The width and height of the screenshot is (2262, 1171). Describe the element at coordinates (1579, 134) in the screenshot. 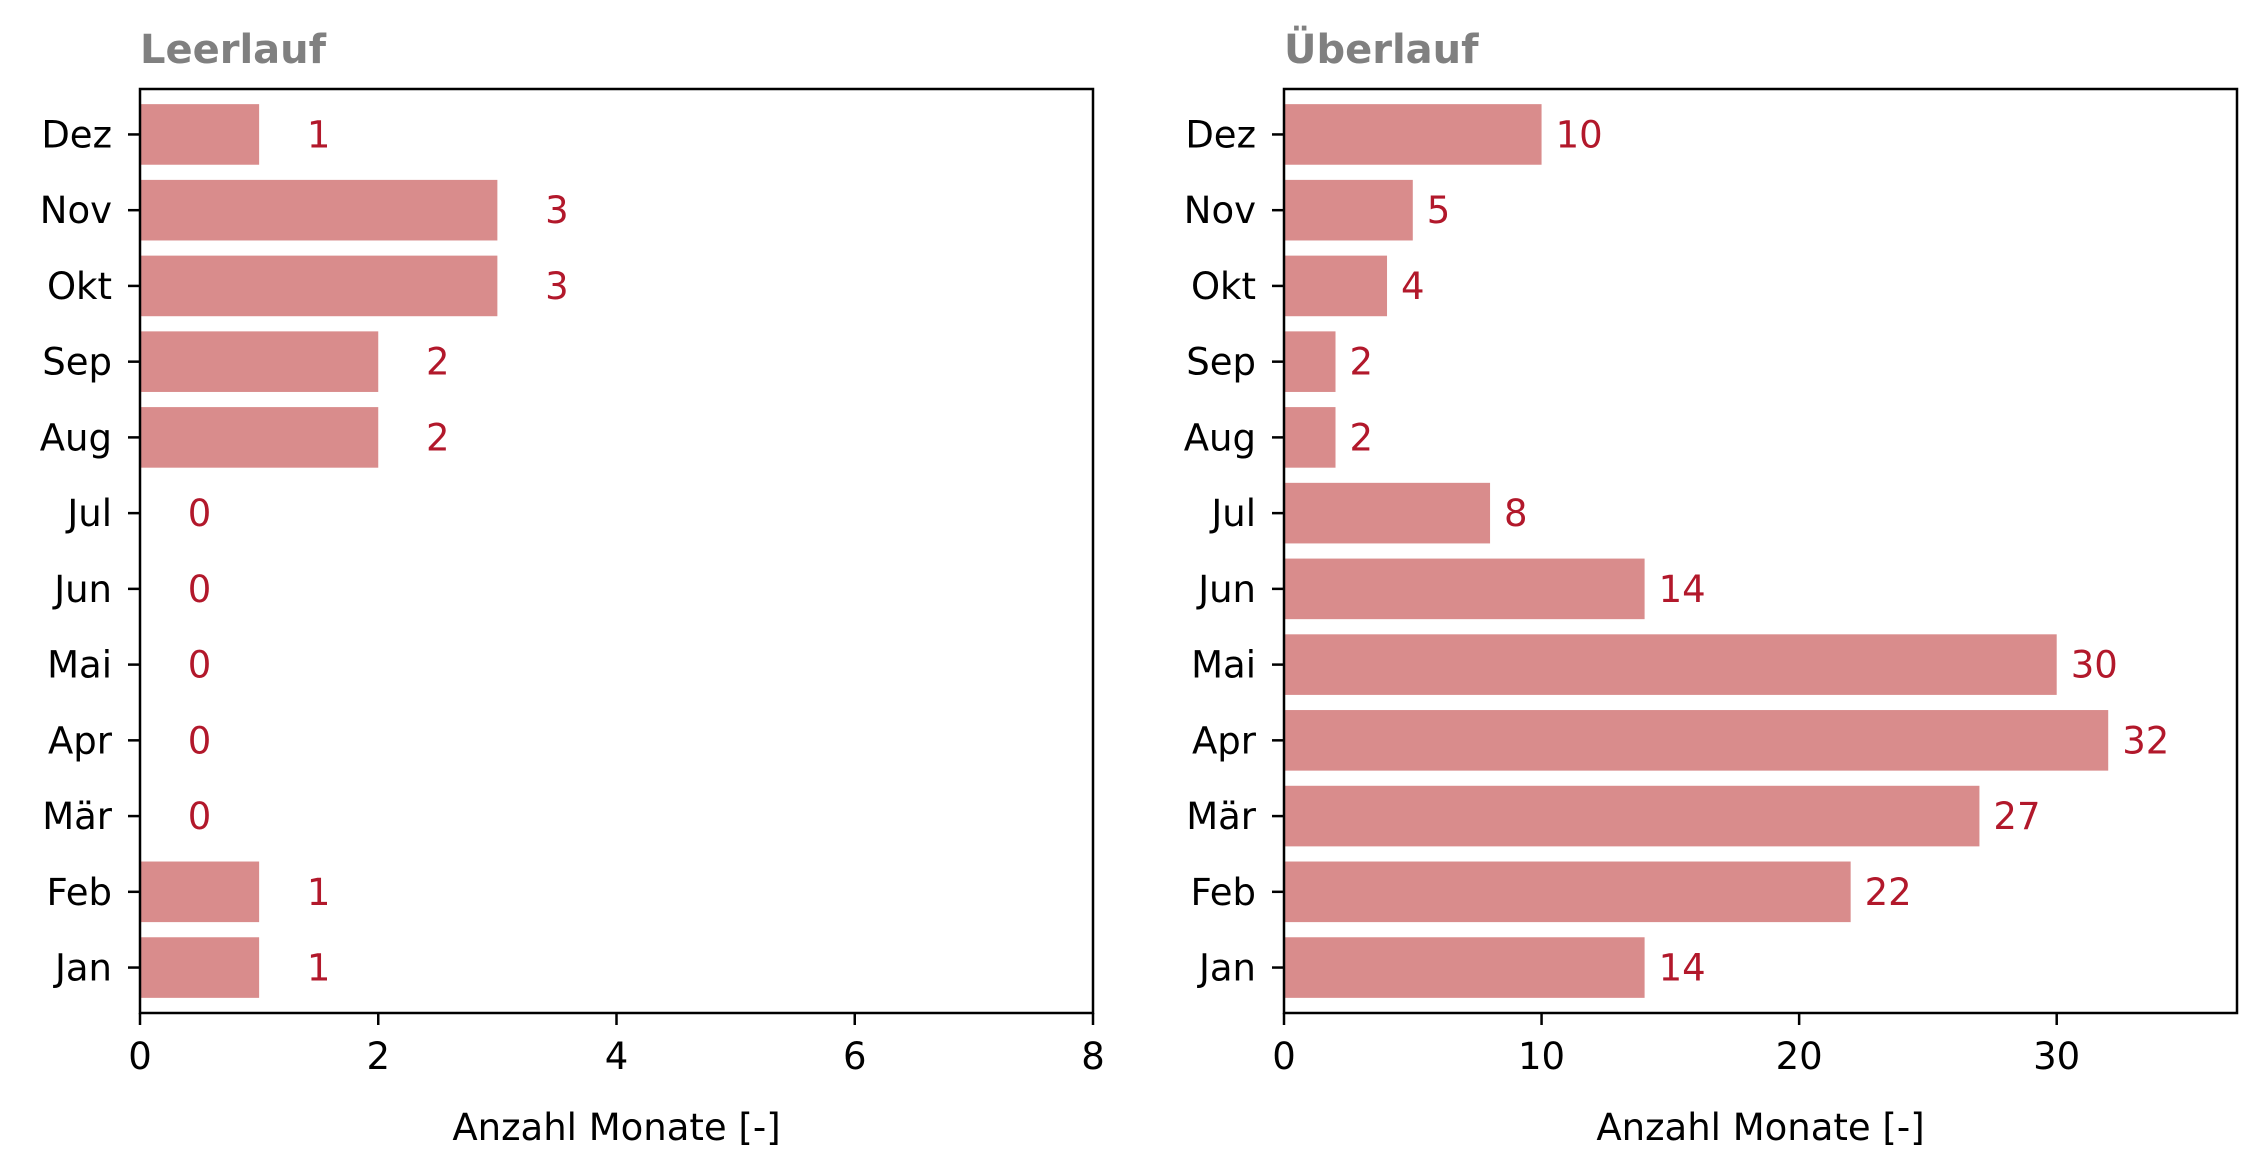

I see `data-label-dez: 10` at that location.